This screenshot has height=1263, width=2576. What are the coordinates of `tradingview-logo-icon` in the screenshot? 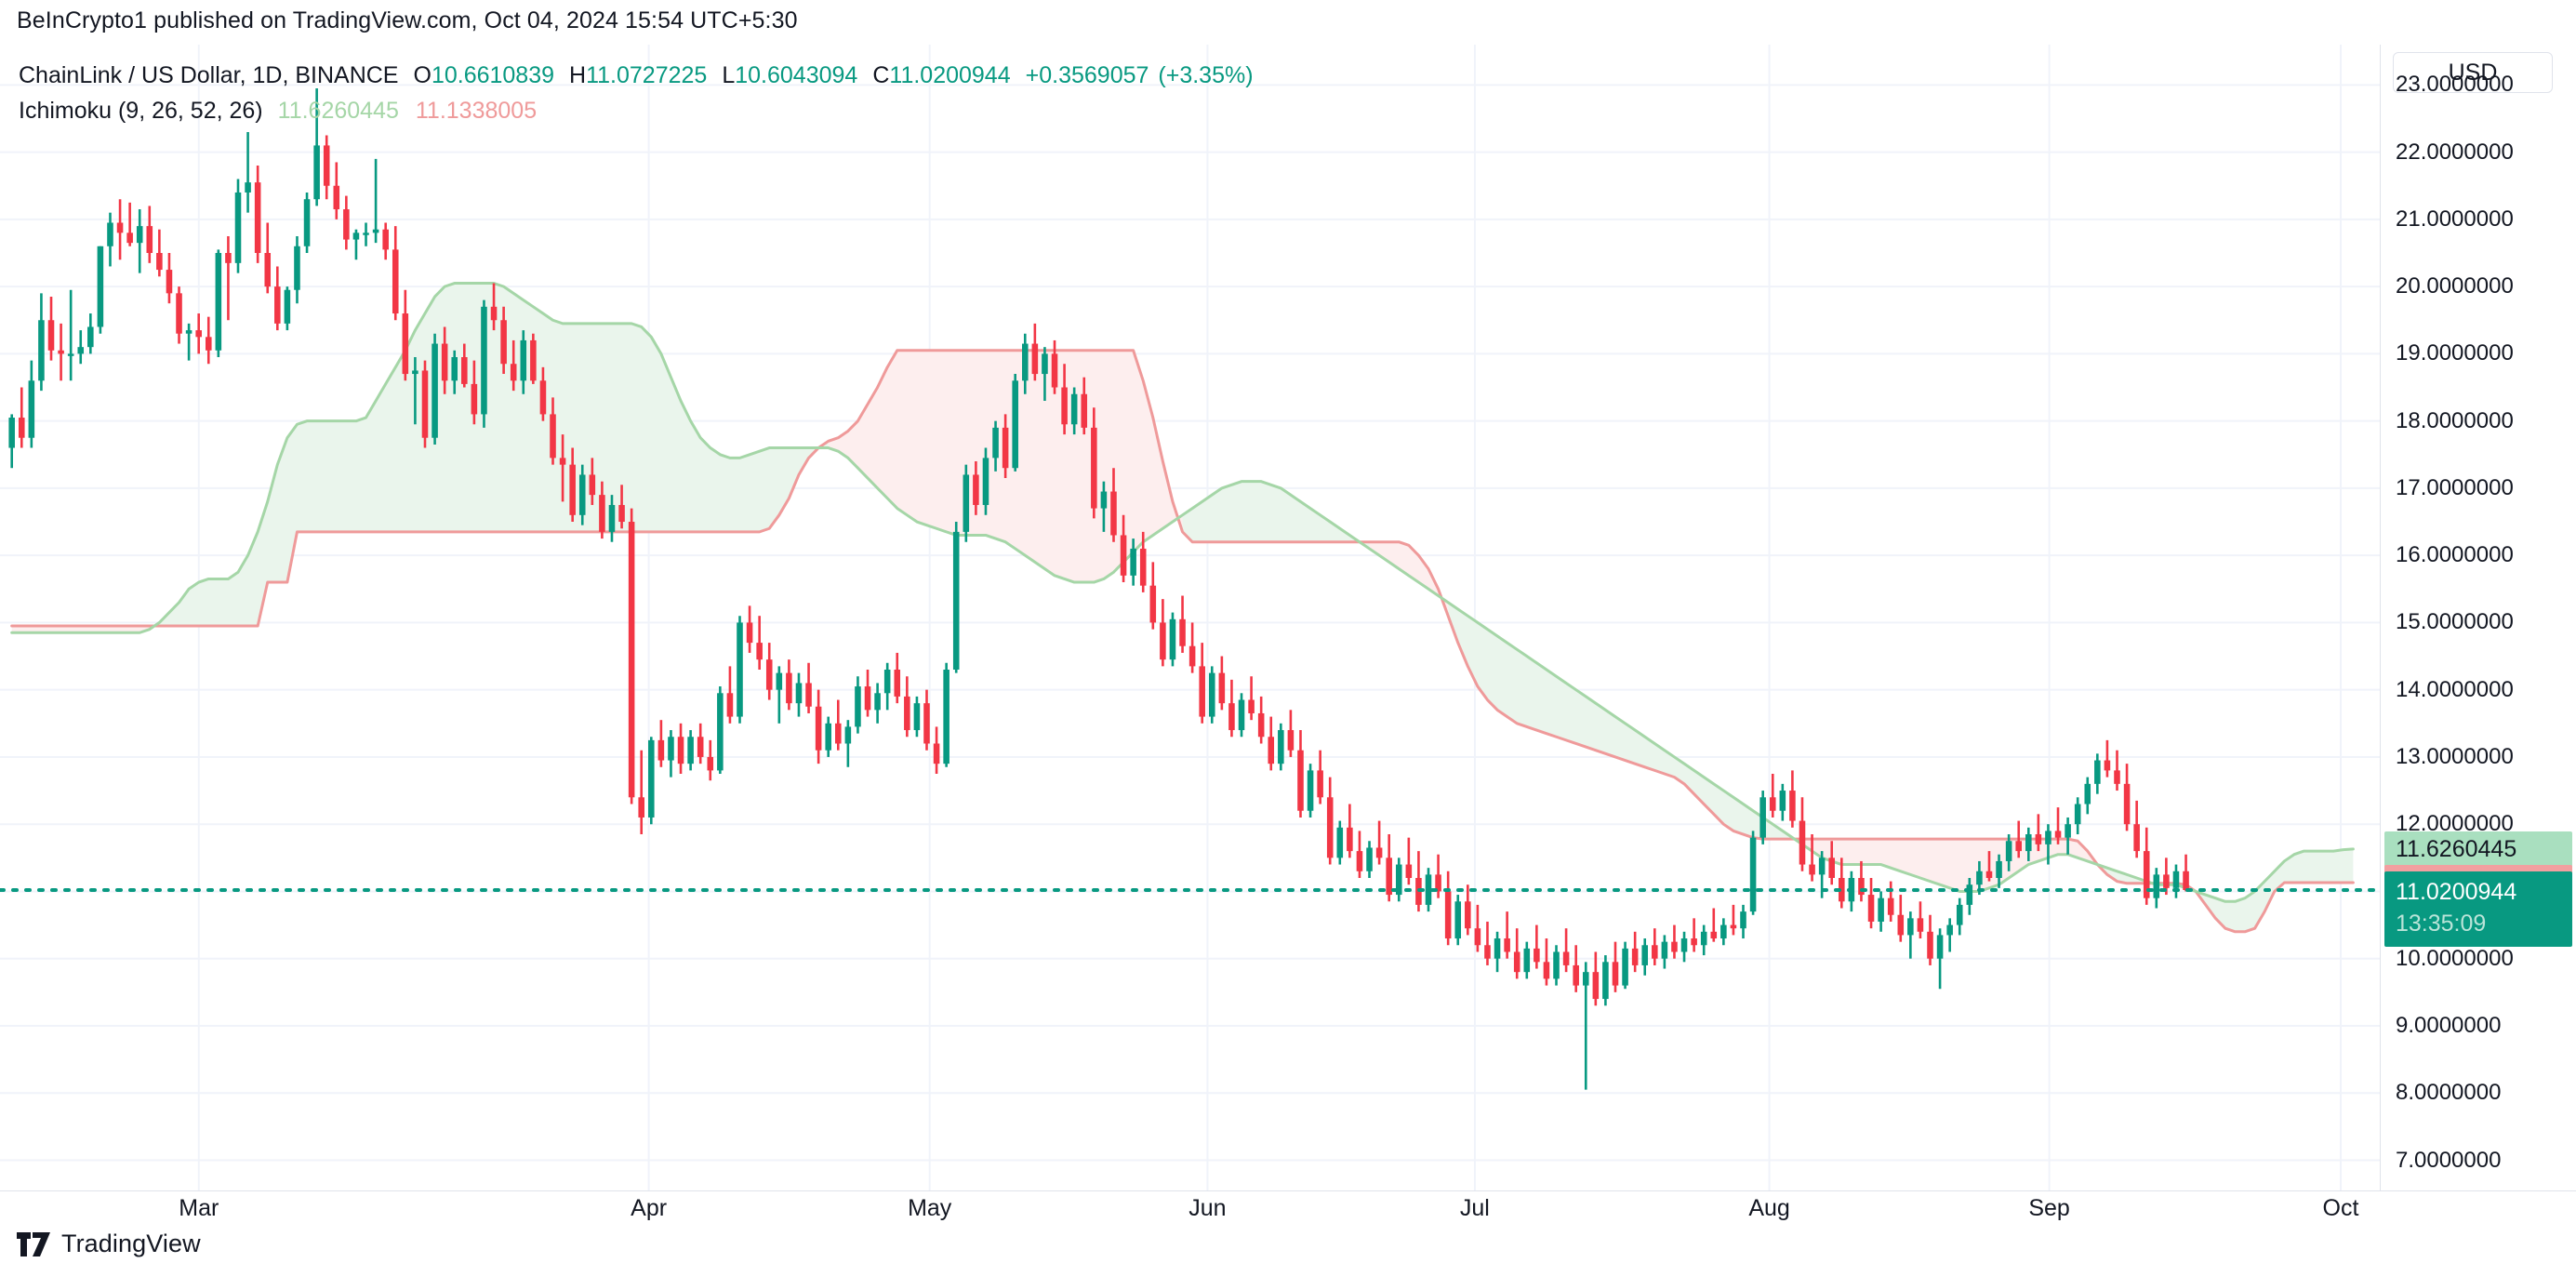 It's located at (33, 1244).